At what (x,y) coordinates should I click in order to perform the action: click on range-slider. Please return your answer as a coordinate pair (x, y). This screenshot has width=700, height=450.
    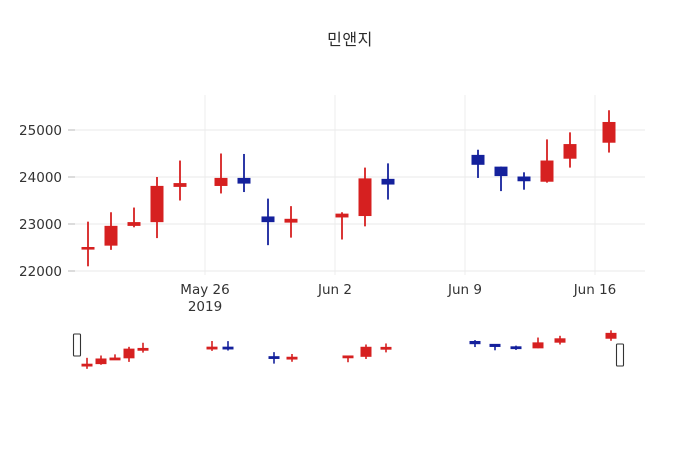
    Looking at the image, I should click on (348, 349).